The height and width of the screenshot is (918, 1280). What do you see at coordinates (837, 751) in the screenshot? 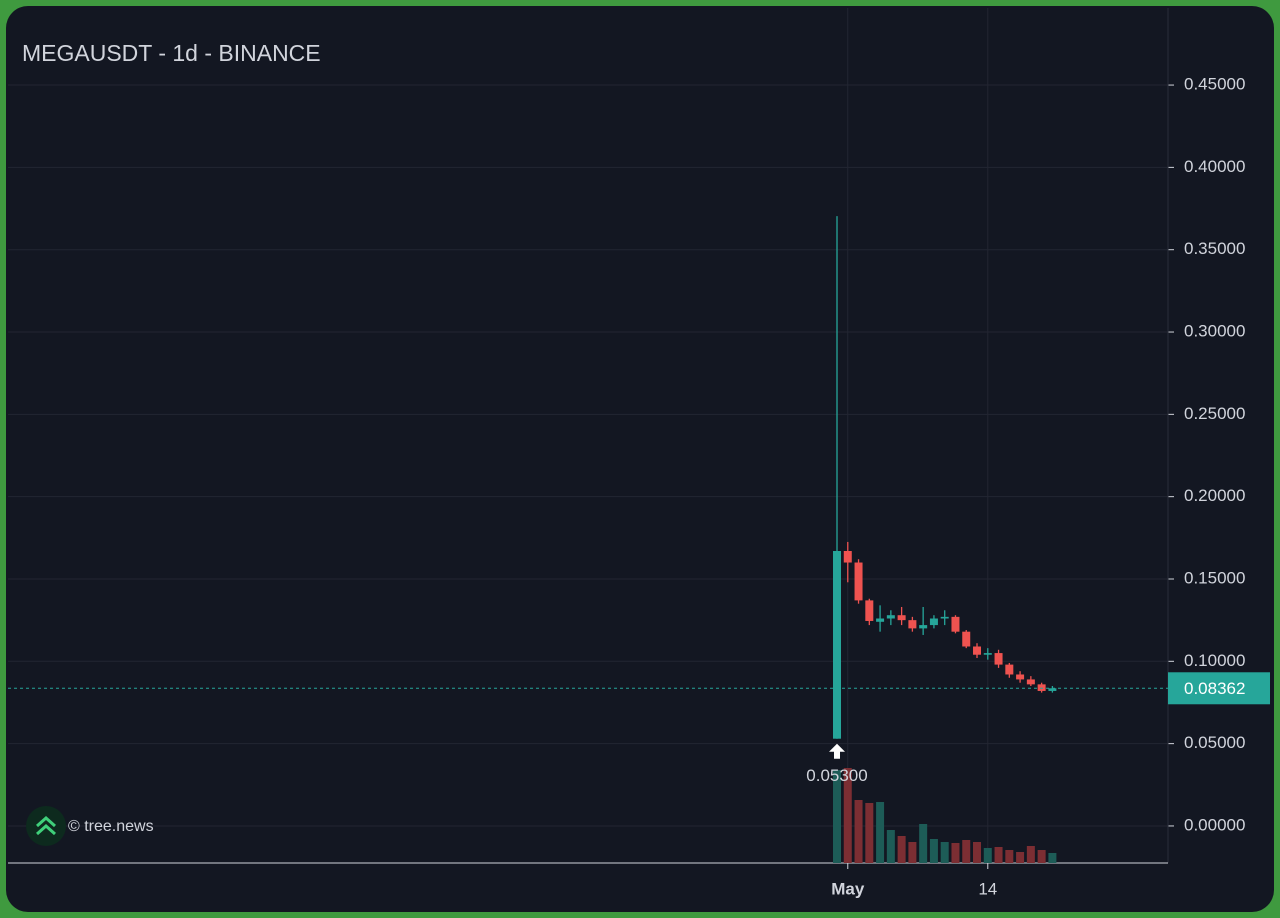
I see `low-arrow` at bounding box center [837, 751].